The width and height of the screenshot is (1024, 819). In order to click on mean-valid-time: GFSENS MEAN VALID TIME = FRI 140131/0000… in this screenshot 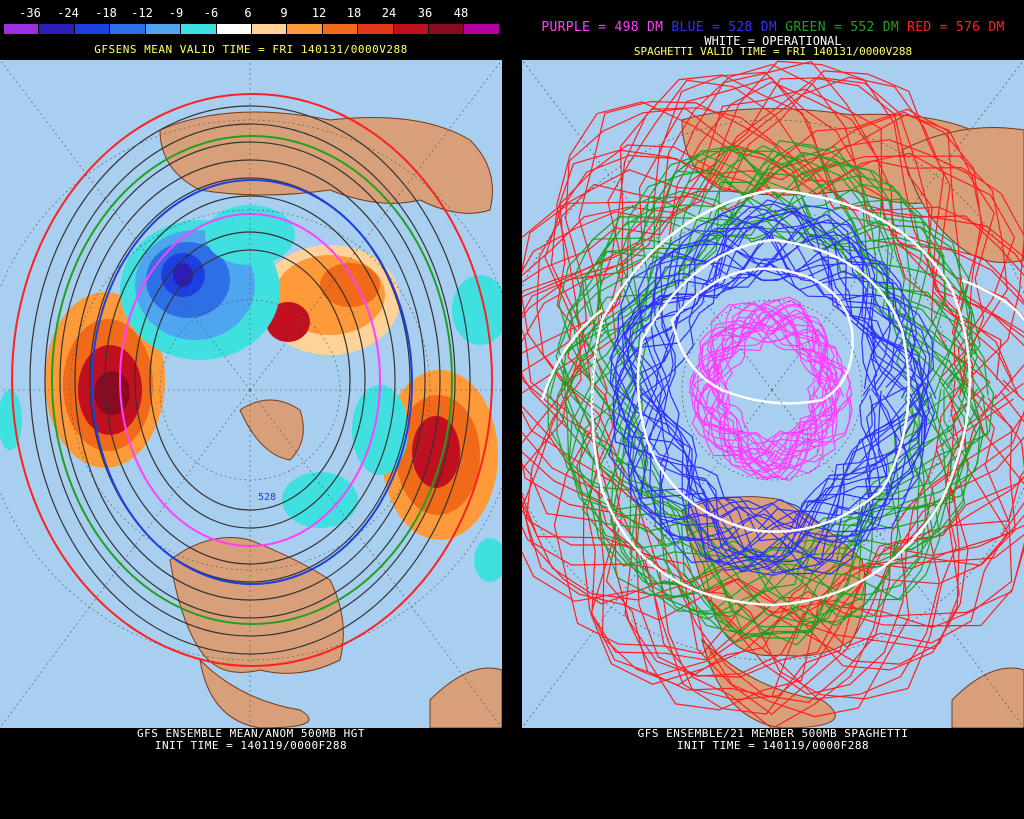, I will do `click(251, 49)`.